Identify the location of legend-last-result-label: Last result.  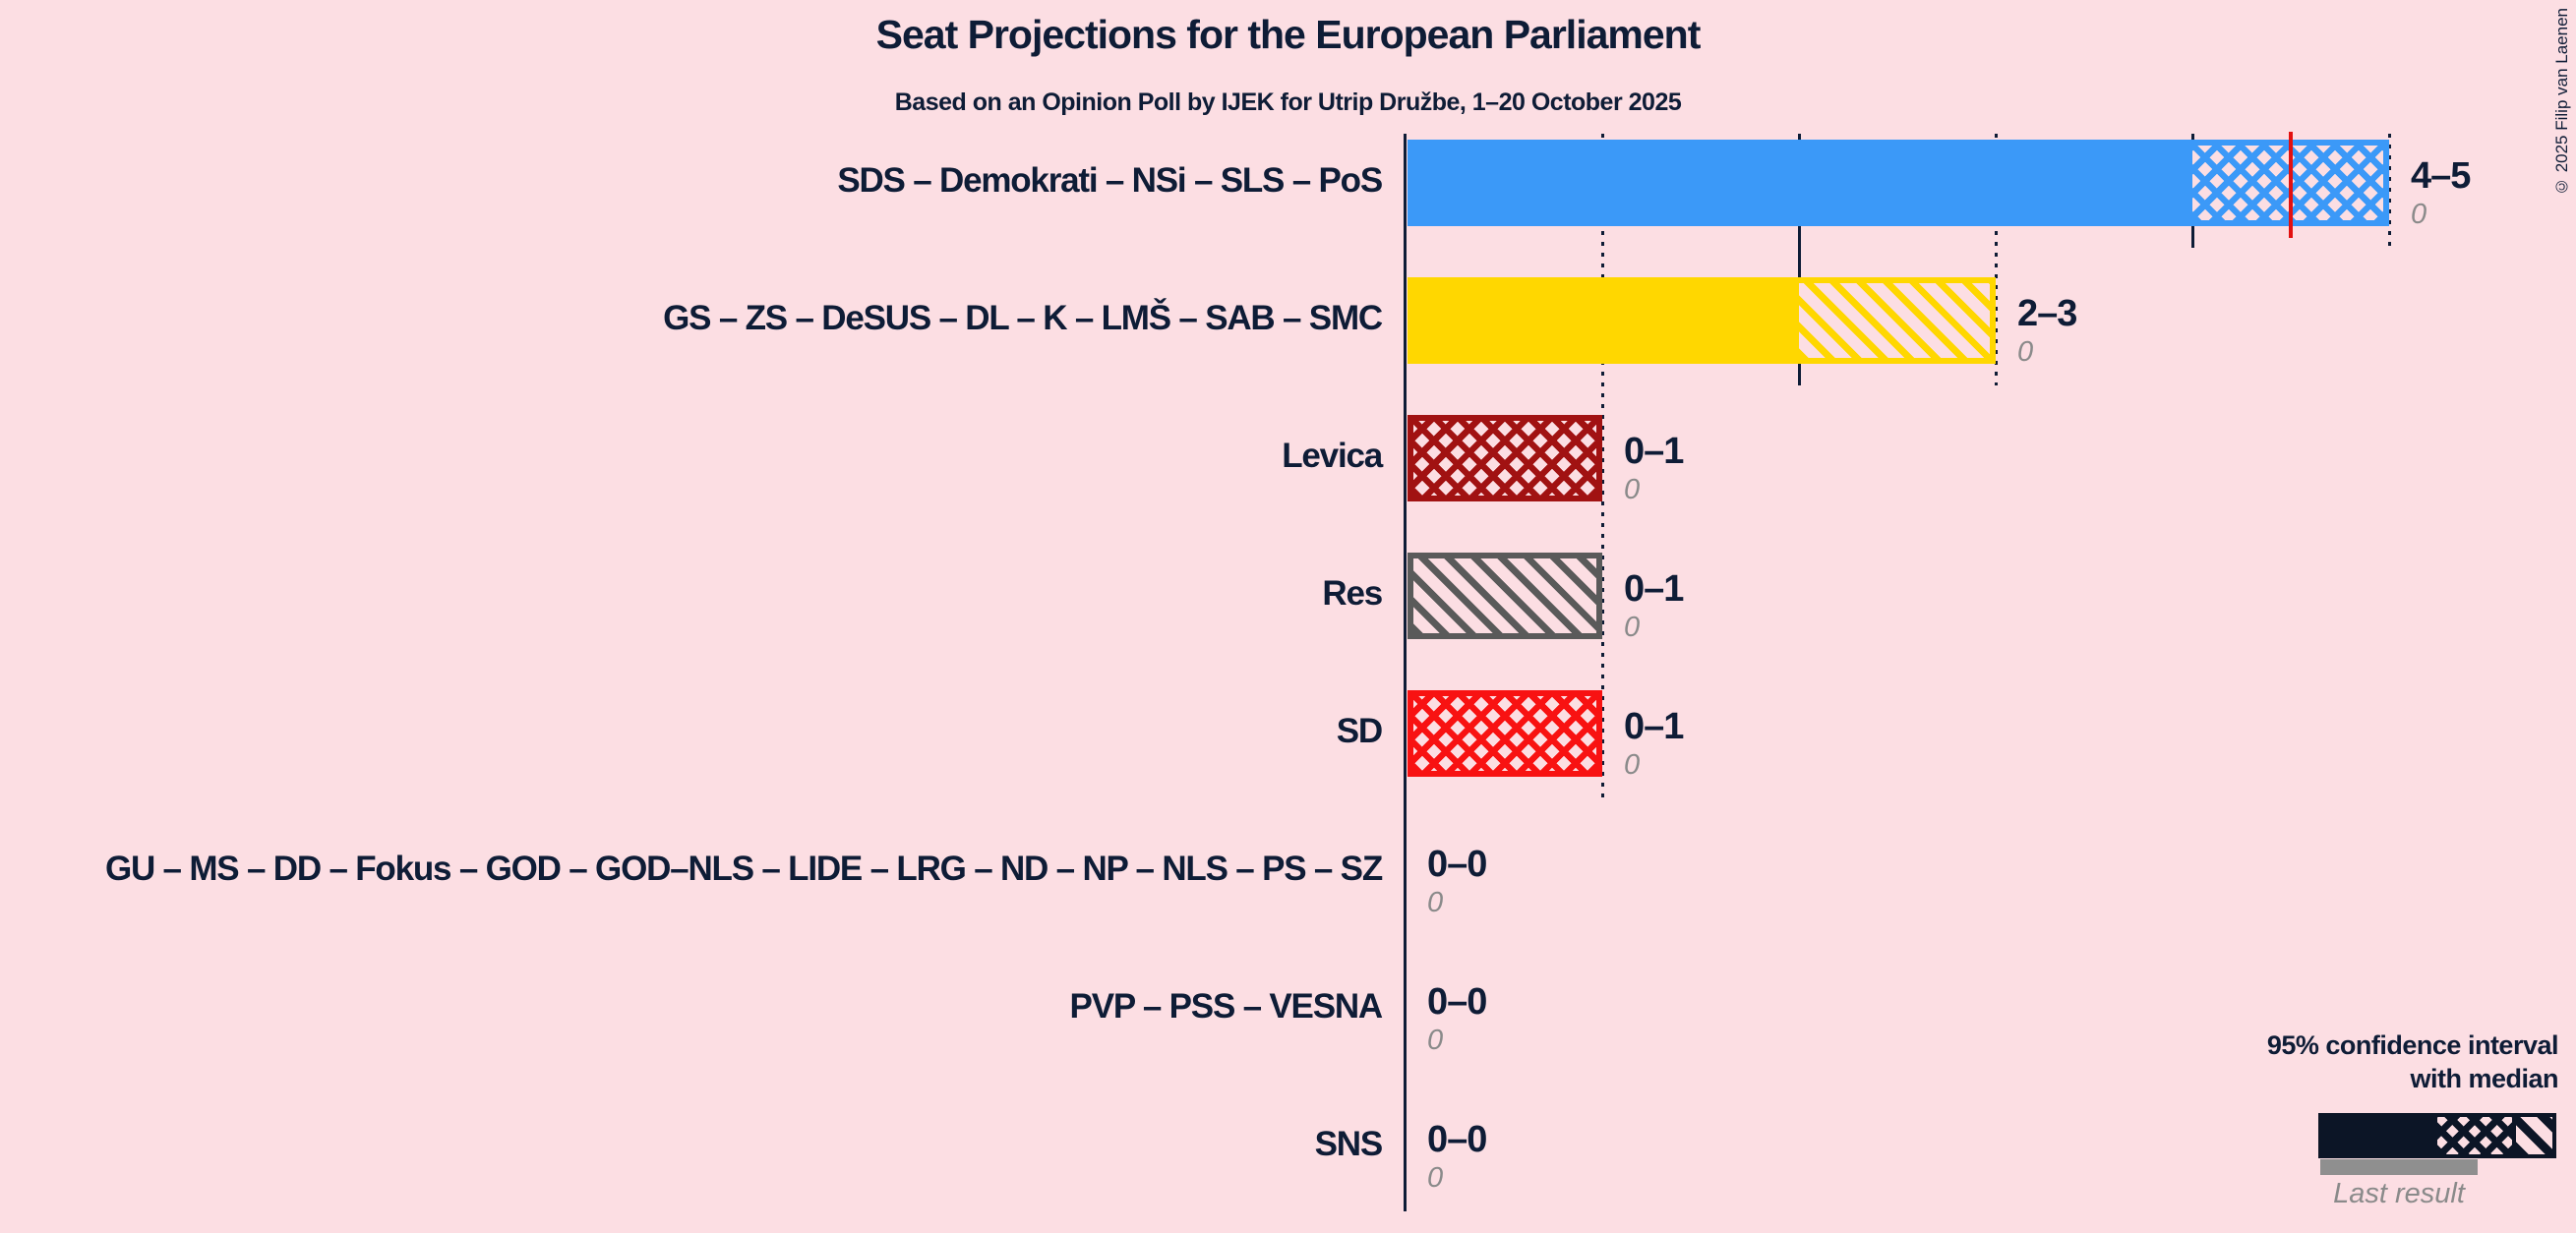
(2399, 1193).